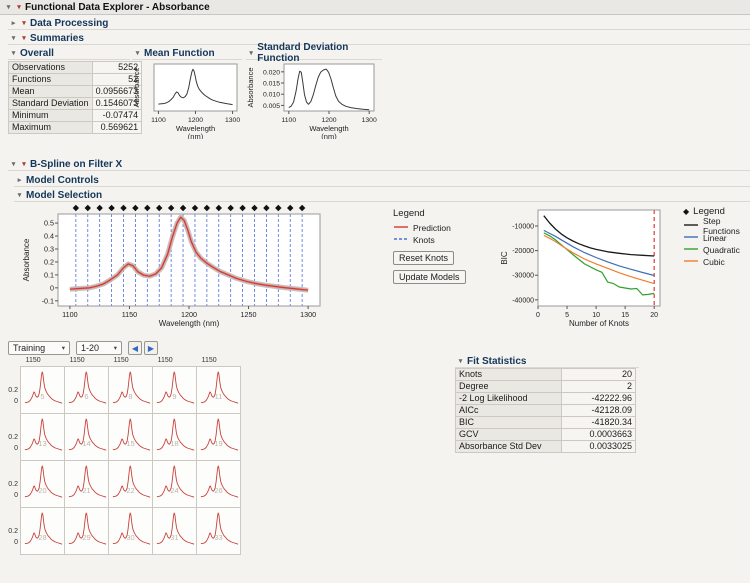 The image size is (750, 583). I want to click on function-cell: 8, so click(130, 390).